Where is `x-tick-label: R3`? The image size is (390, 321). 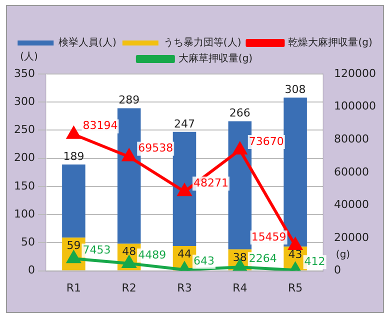
x-tick-label: R3 is located at coordinates (184, 287).